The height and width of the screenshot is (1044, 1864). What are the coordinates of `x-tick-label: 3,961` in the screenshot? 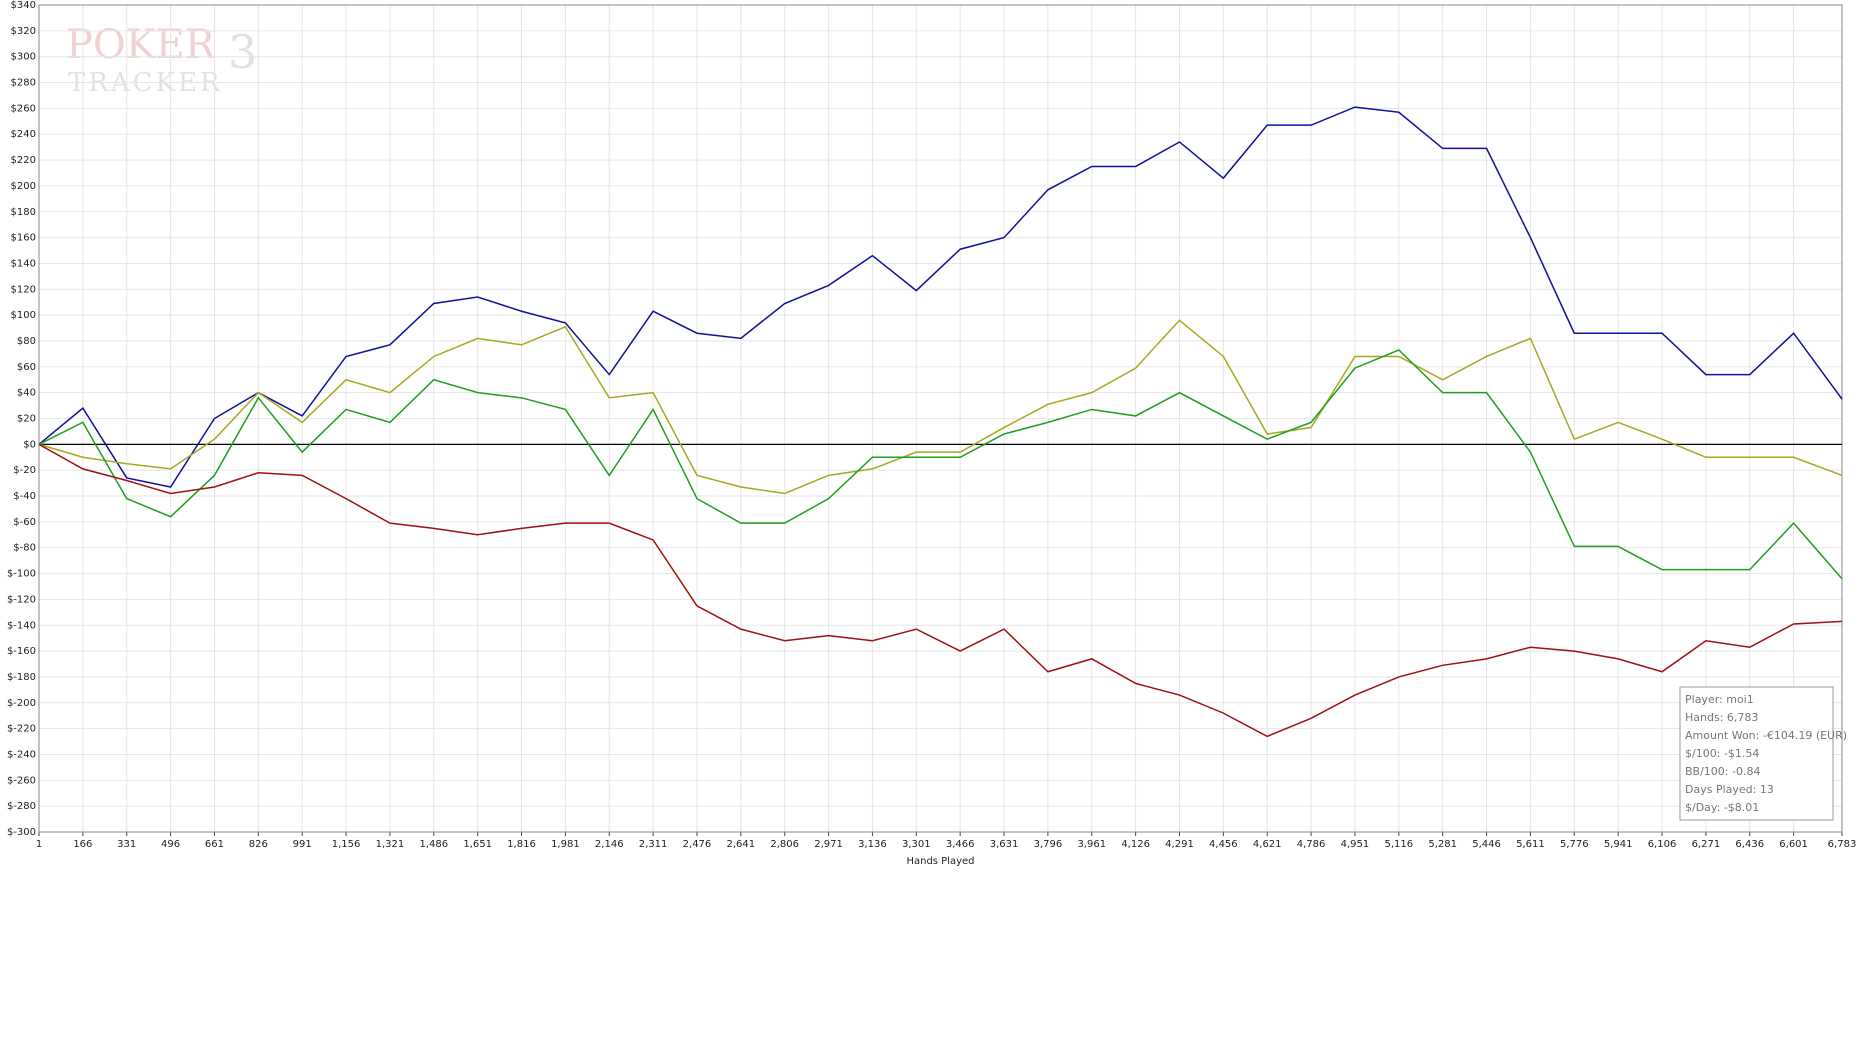 It's located at (1091, 844).